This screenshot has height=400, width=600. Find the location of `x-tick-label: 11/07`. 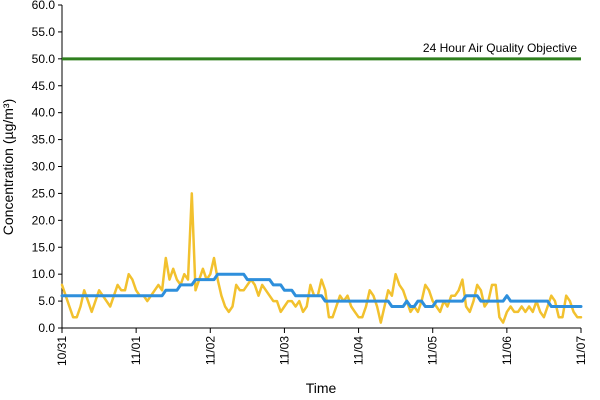

x-tick-label: 11/07 is located at coordinates (581, 350).